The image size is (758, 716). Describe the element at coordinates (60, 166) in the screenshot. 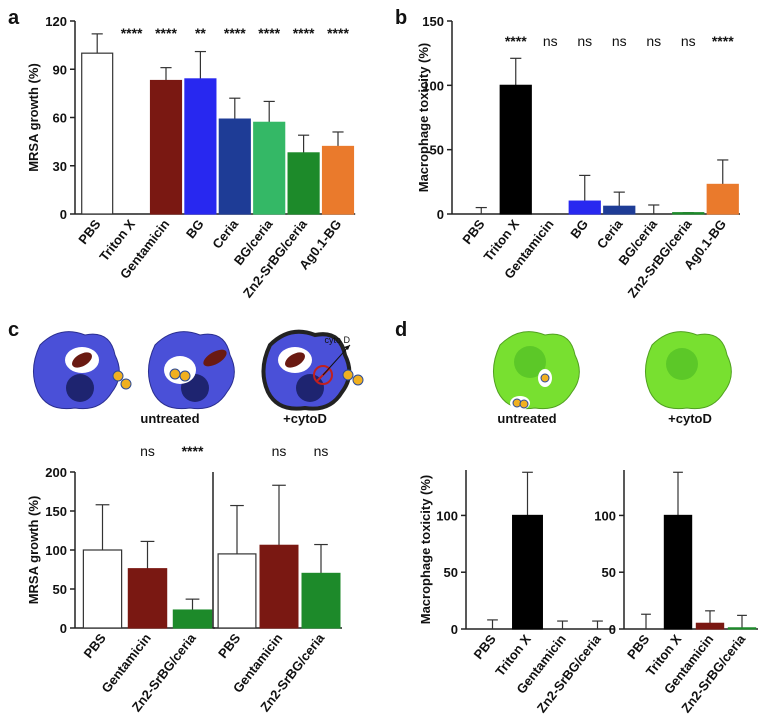

I see `y-tick-label: 30` at that location.